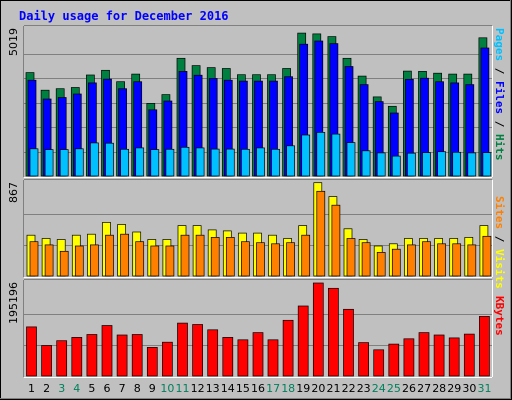  What do you see at coordinates (499, 94) in the screenshot?
I see `series-legend-label: Pages / Files / Hits` at bounding box center [499, 94].